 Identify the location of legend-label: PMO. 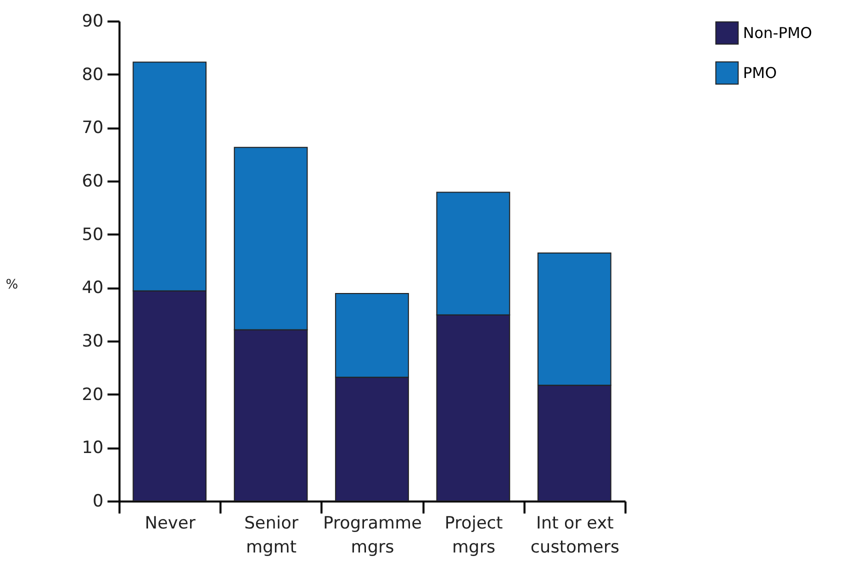
(760, 73).